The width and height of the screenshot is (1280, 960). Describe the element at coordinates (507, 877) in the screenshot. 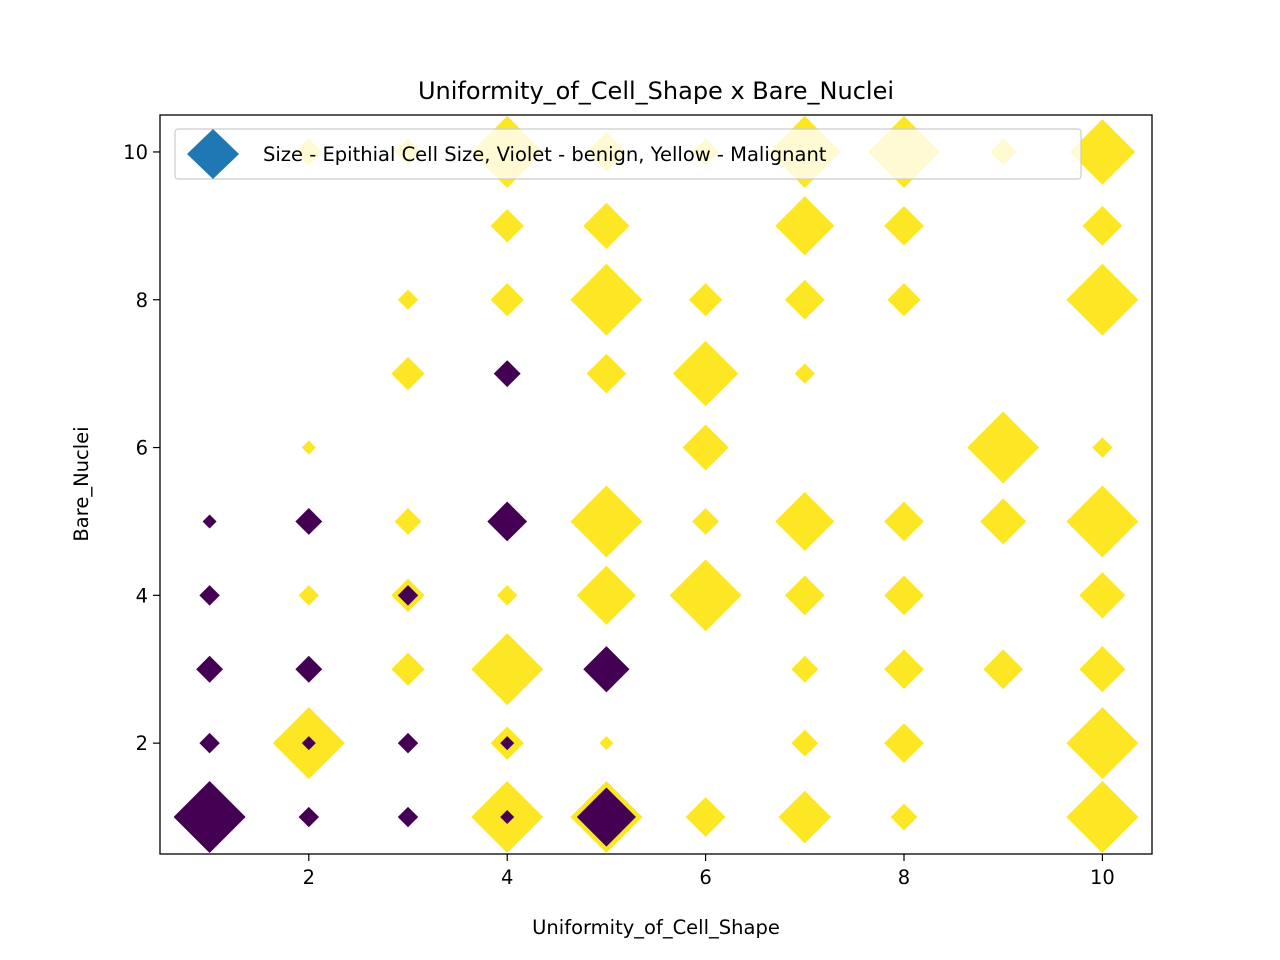

I see `x-tick-label: 4` at that location.